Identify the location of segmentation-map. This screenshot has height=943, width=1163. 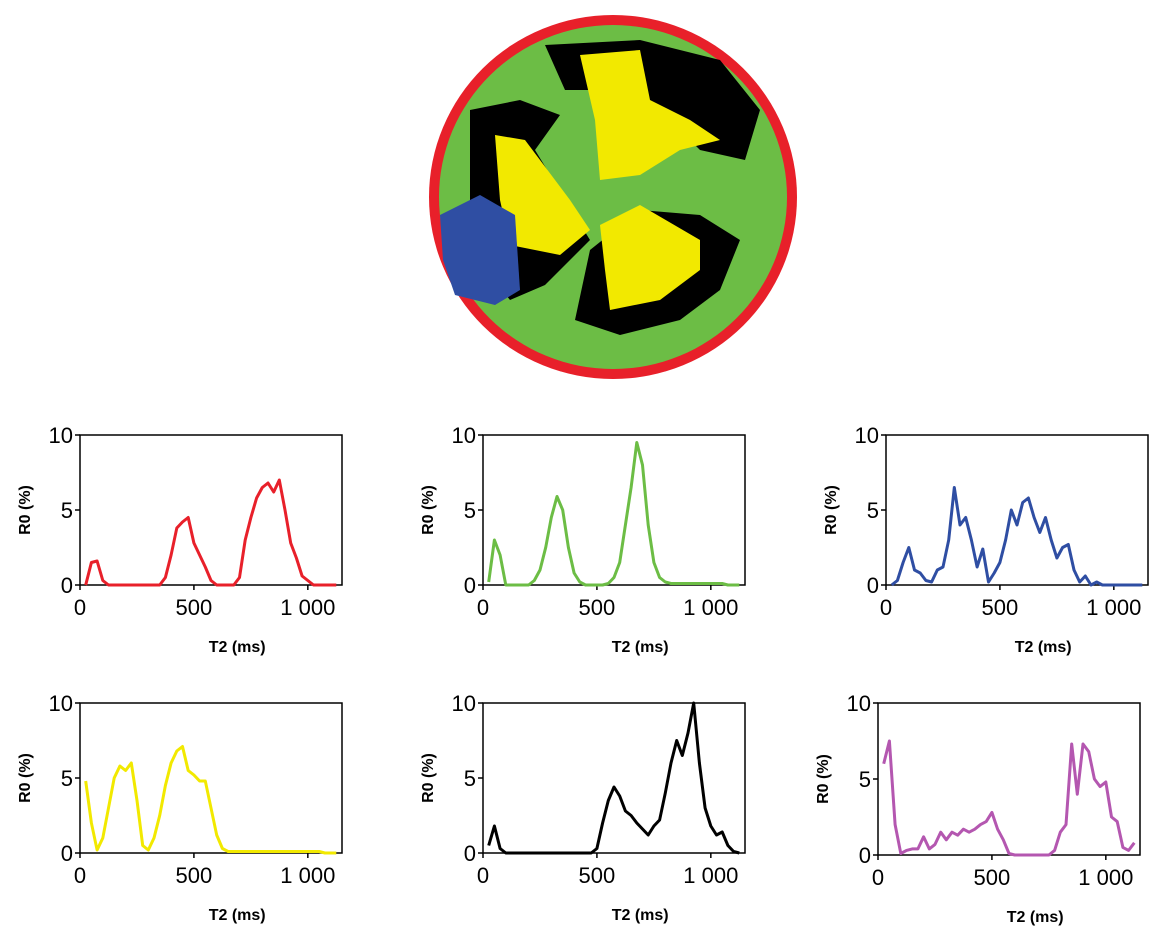
(613, 197).